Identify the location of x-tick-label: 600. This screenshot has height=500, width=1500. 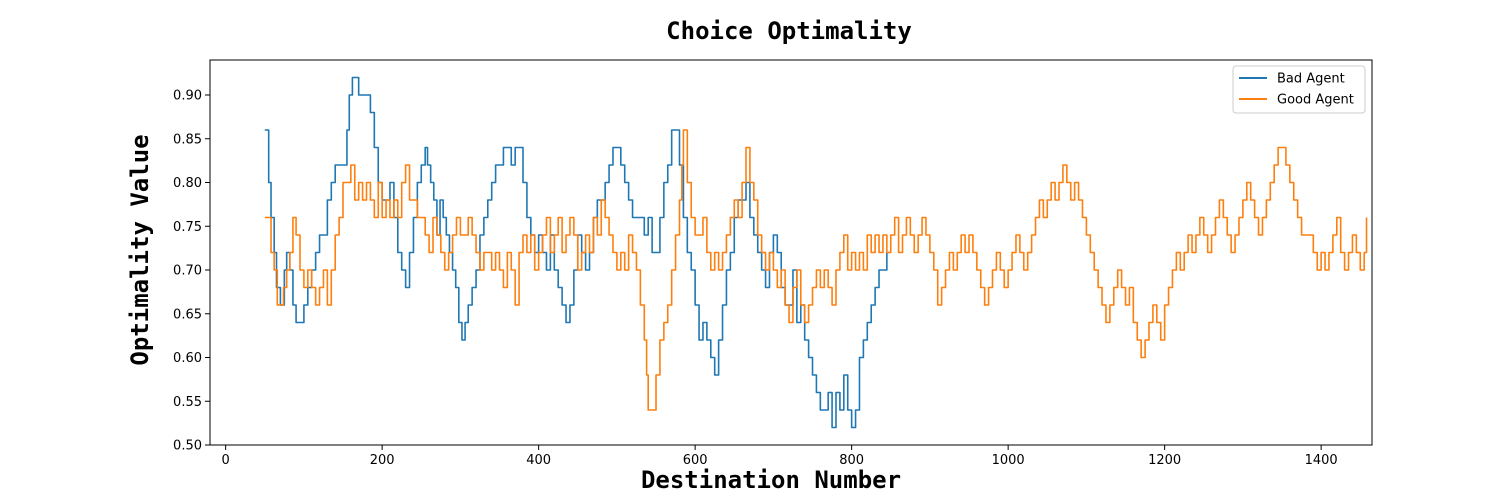
(695, 460).